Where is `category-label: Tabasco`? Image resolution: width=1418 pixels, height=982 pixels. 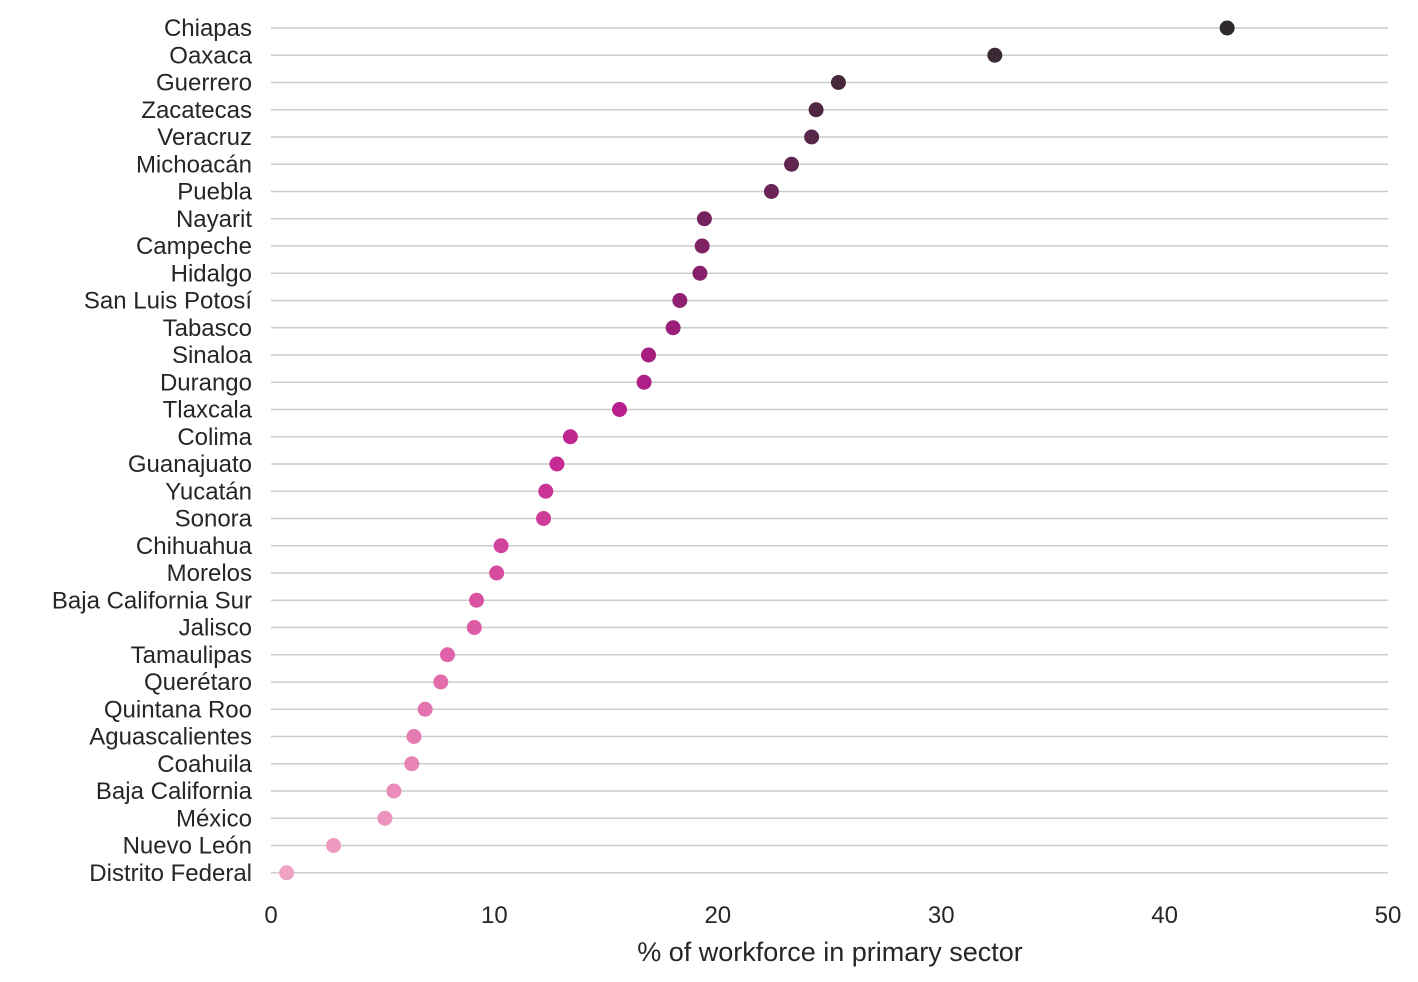 category-label: Tabasco is located at coordinates (207, 328).